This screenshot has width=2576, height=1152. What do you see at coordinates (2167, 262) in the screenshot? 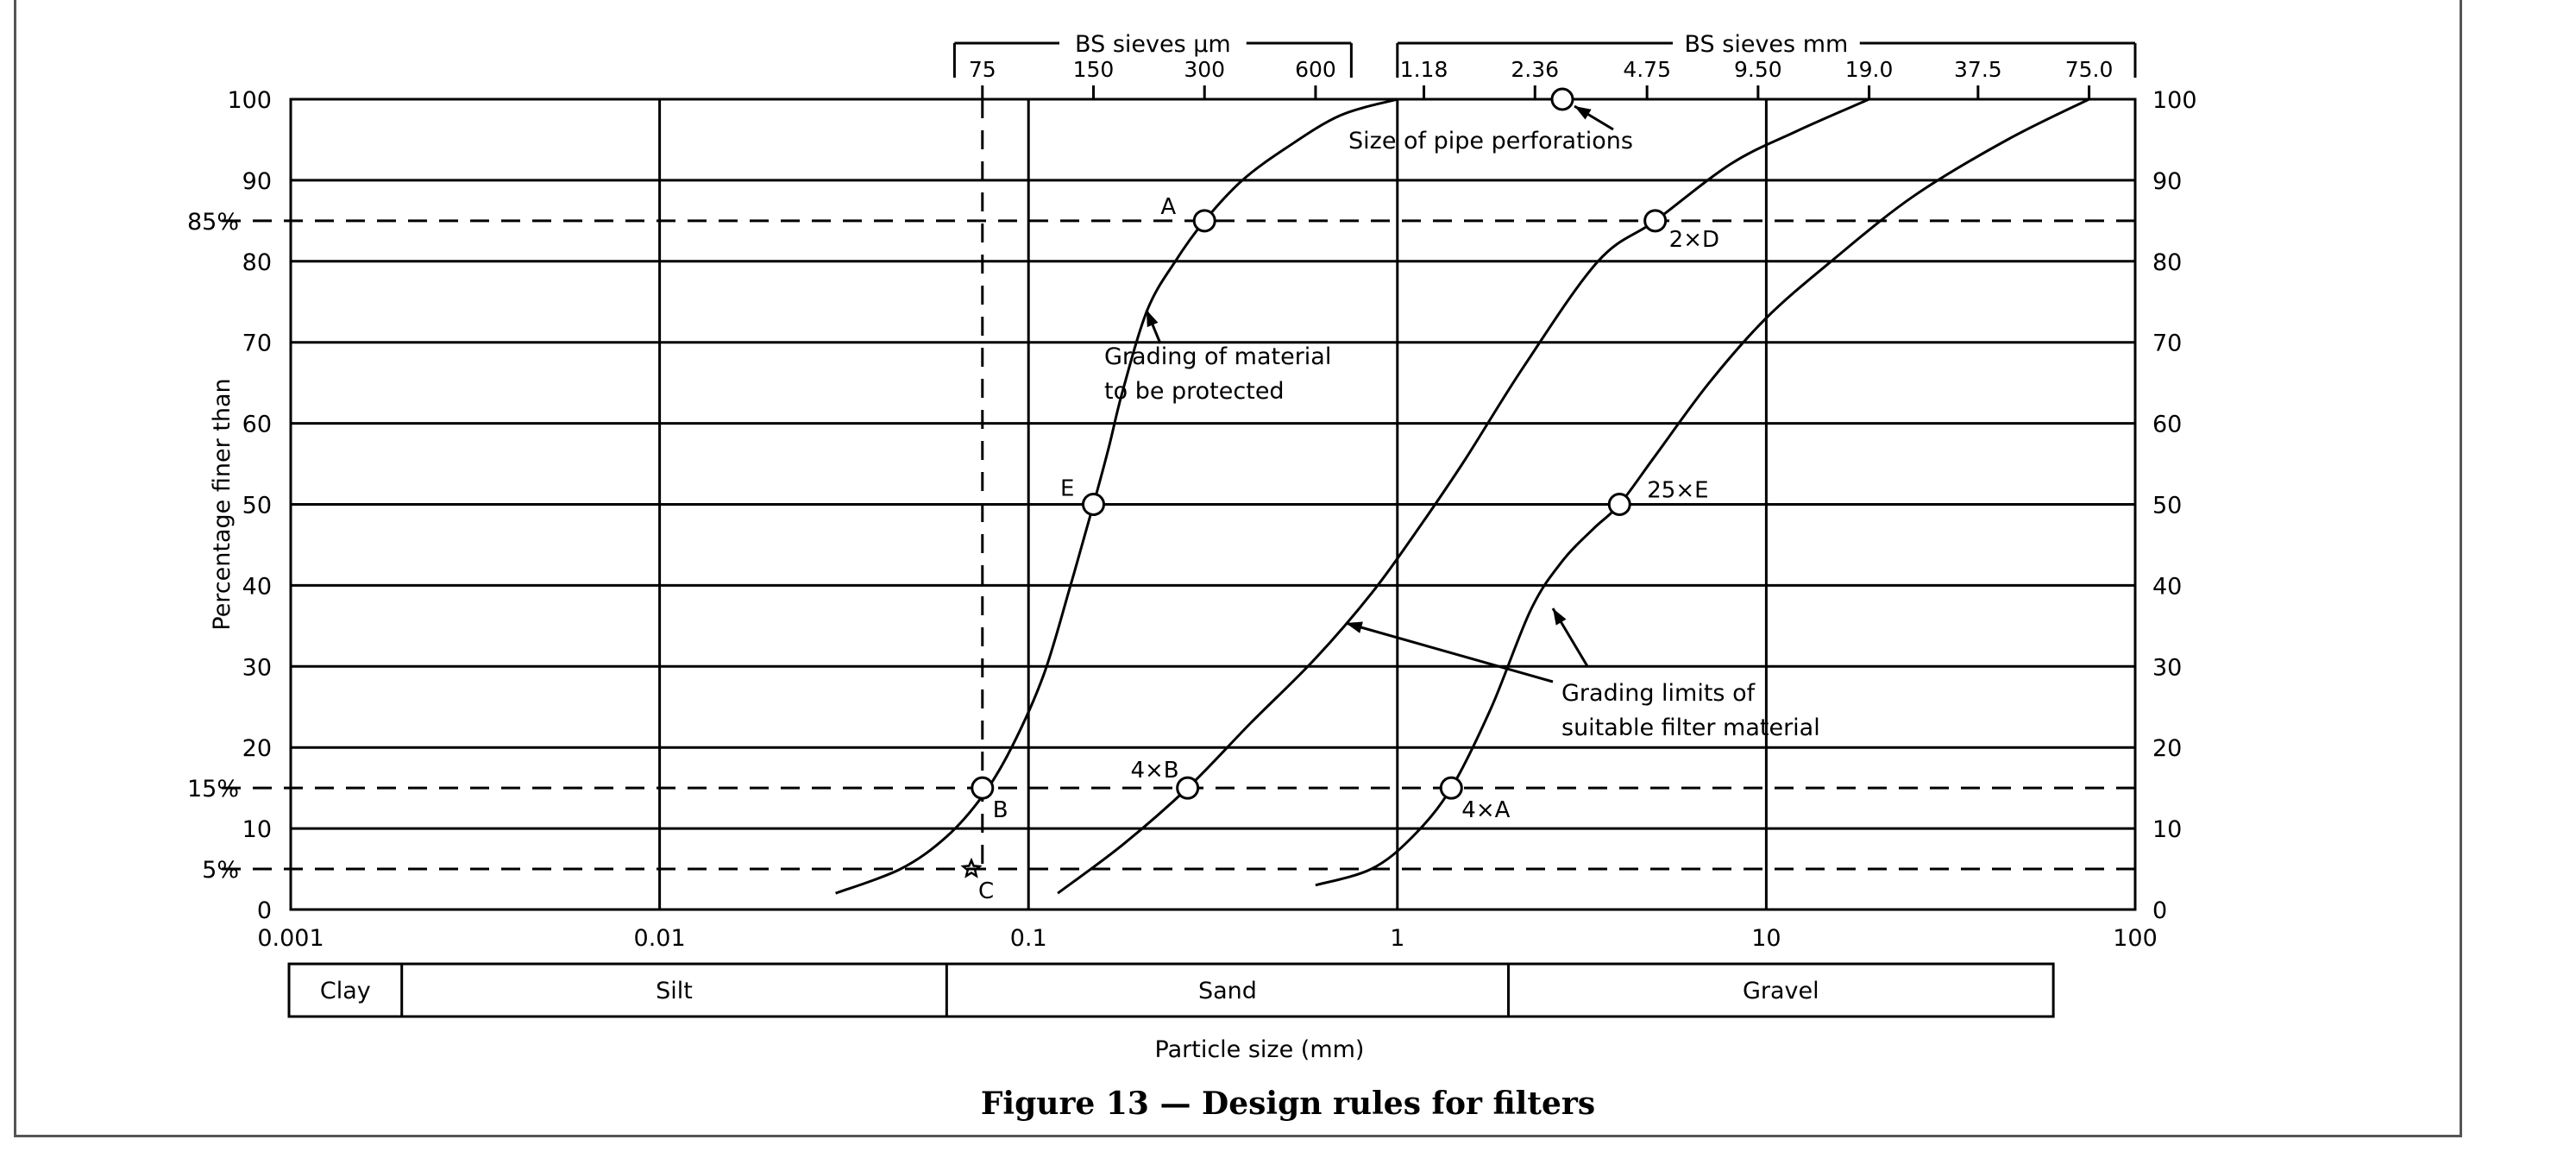
I see `y-tick-label-right: 80` at bounding box center [2167, 262].